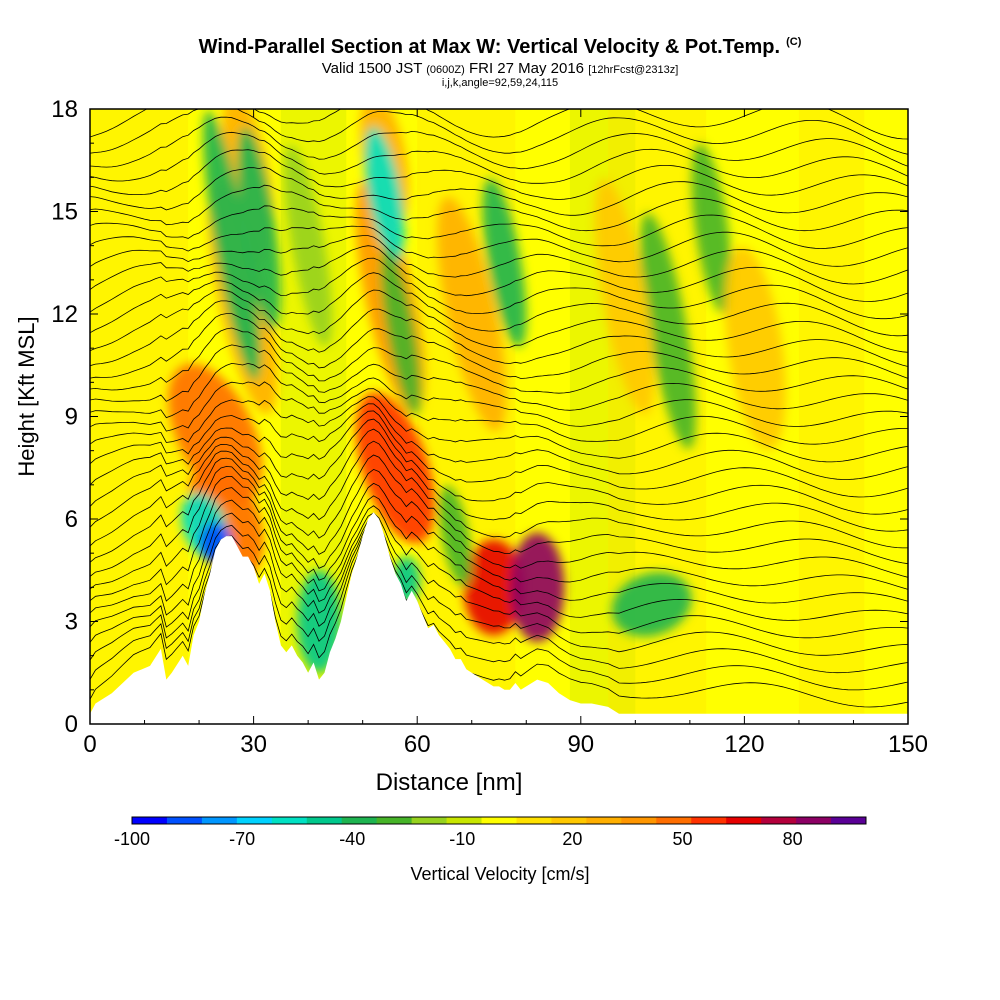 This screenshot has width=1000, height=1000. Describe the element at coordinates (71, 724) in the screenshot. I see `y-tick-label: 0` at that location.